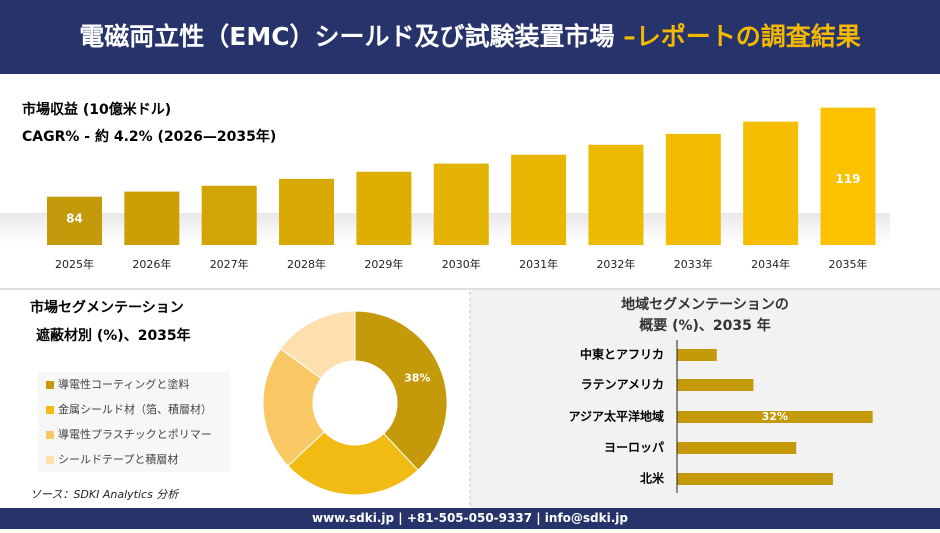 This screenshot has height=533, width=940. I want to click on chart-title: 地域セグメンテーションの, so click(705, 304).